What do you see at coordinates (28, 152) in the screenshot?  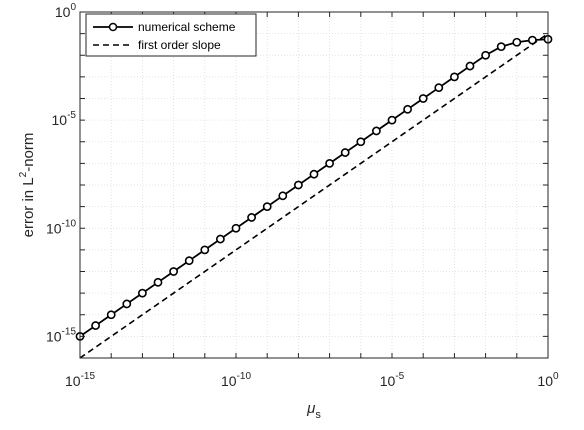 I see `y-axis-label-after: -norm` at bounding box center [28, 152].